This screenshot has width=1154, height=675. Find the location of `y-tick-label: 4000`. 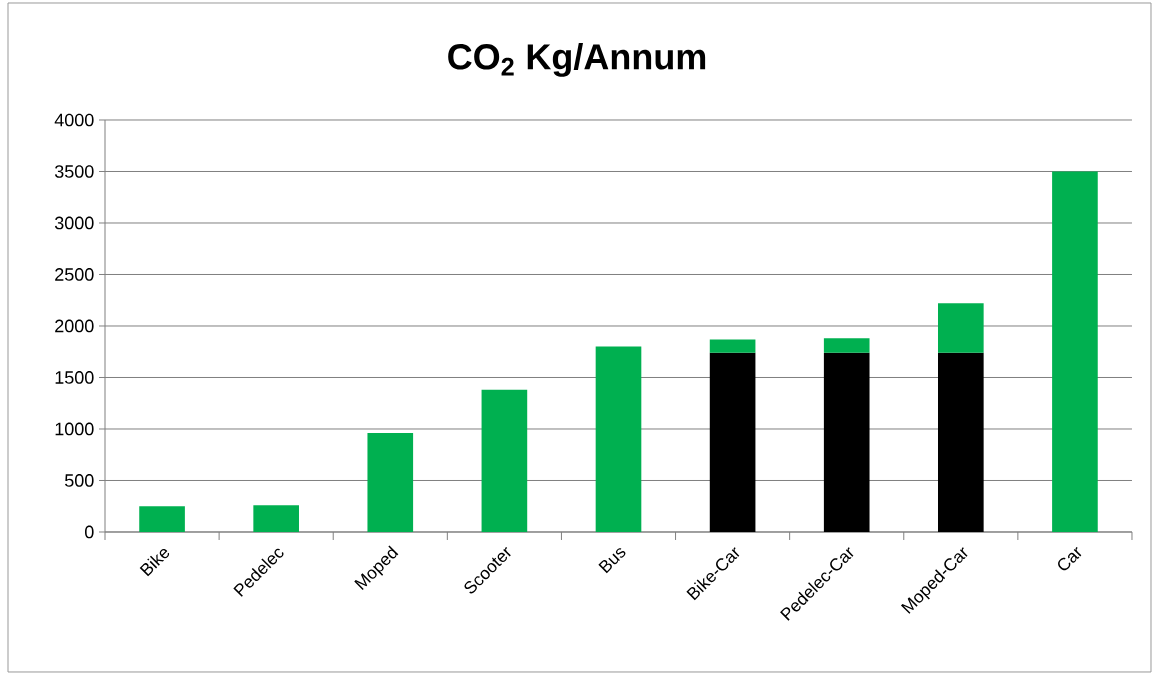

y-tick-label: 4000 is located at coordinates (74, 120).